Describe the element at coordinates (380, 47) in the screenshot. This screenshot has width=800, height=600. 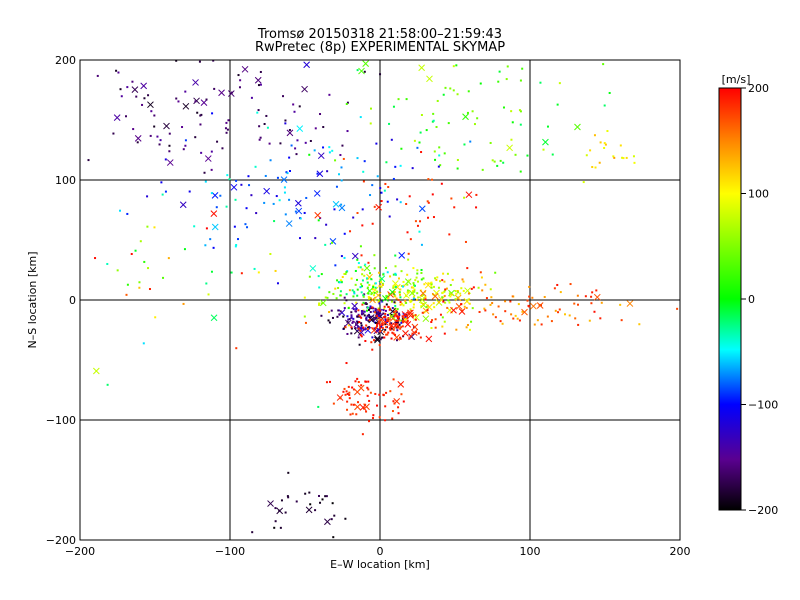
I see `chart-subtitle: RwPretec (8p) EXPERIMENTAL SKYMAP` at that location.